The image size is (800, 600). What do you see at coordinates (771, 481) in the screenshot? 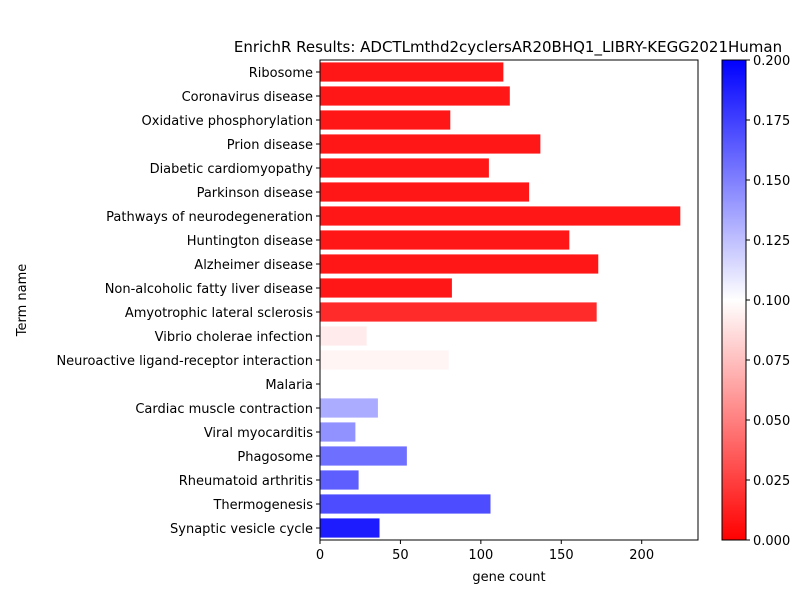
I see `colorbar-tick-label: 0.025` at bounding box center [771, 481].